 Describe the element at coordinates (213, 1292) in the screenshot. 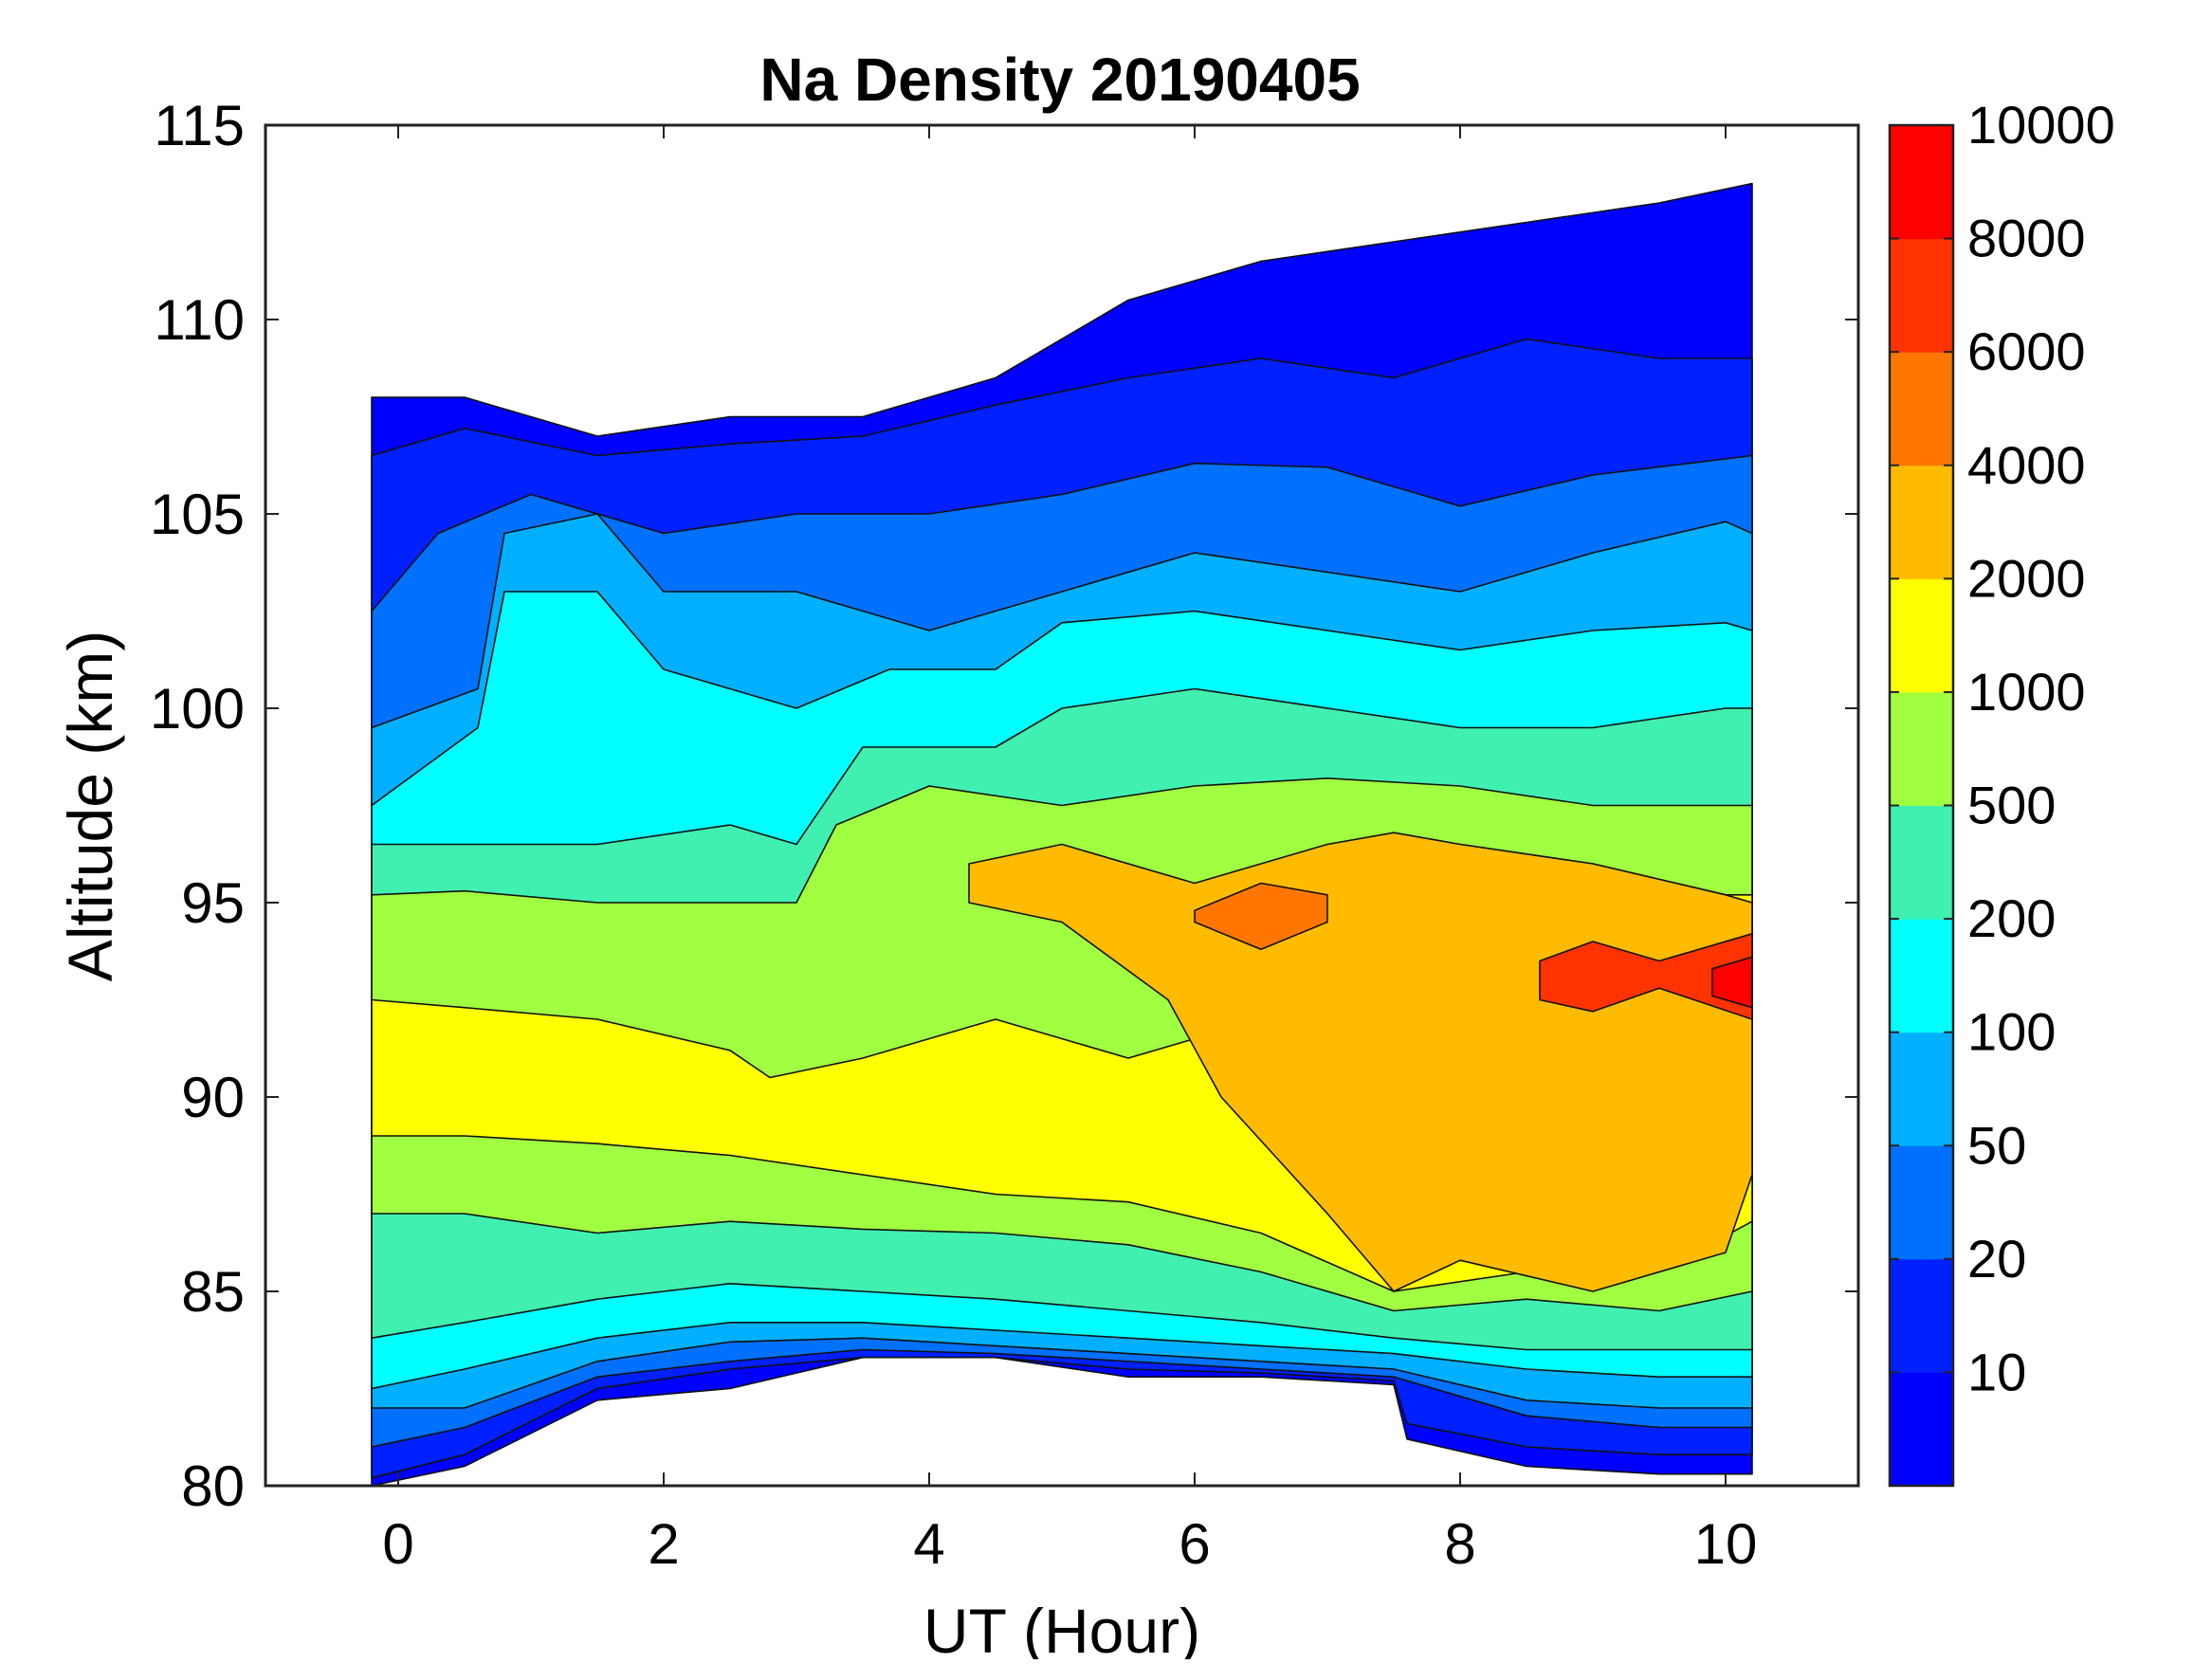

I see `y-tick-label: 85` at that location.